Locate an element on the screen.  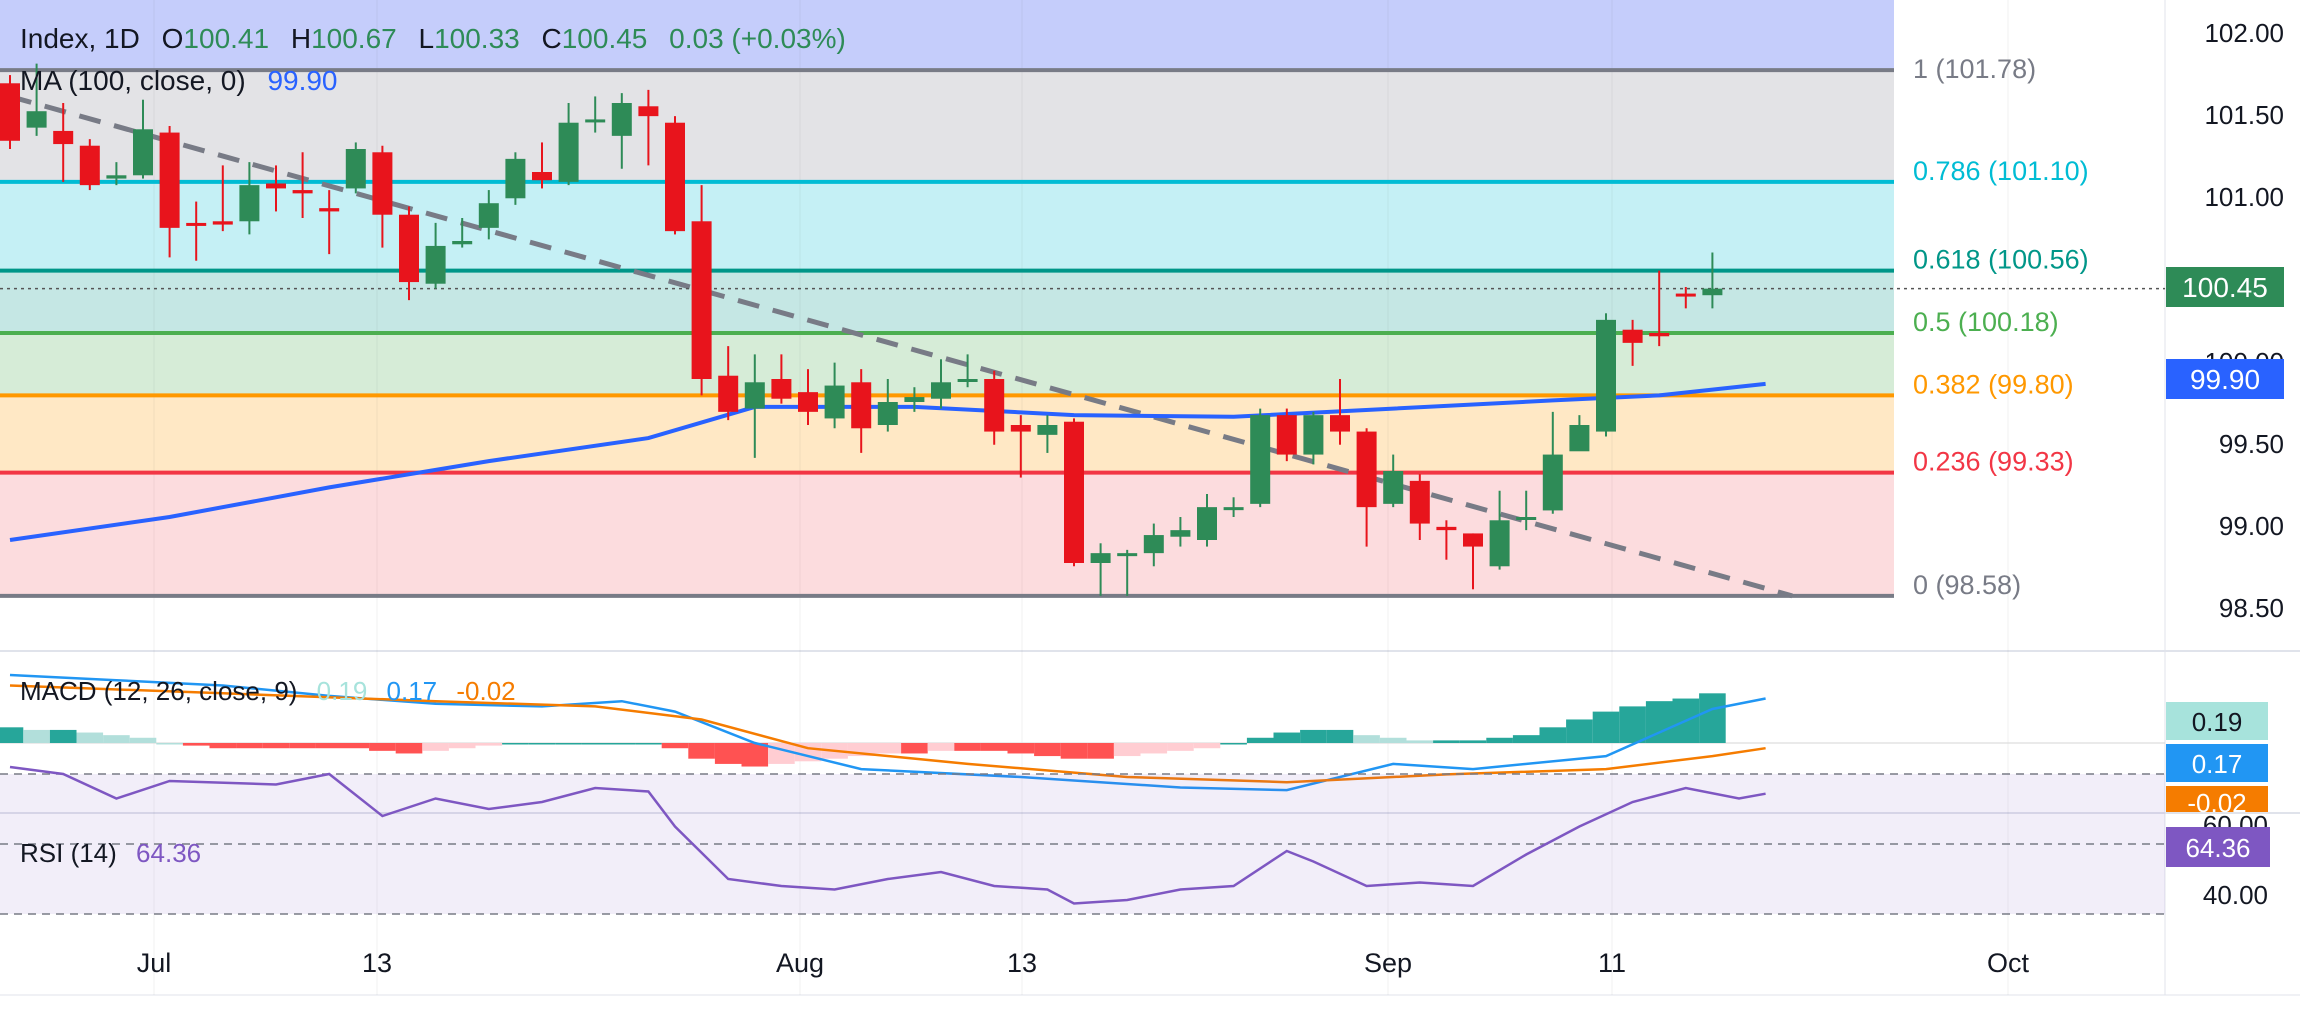
signal-line is located at coordinates (887, 734).